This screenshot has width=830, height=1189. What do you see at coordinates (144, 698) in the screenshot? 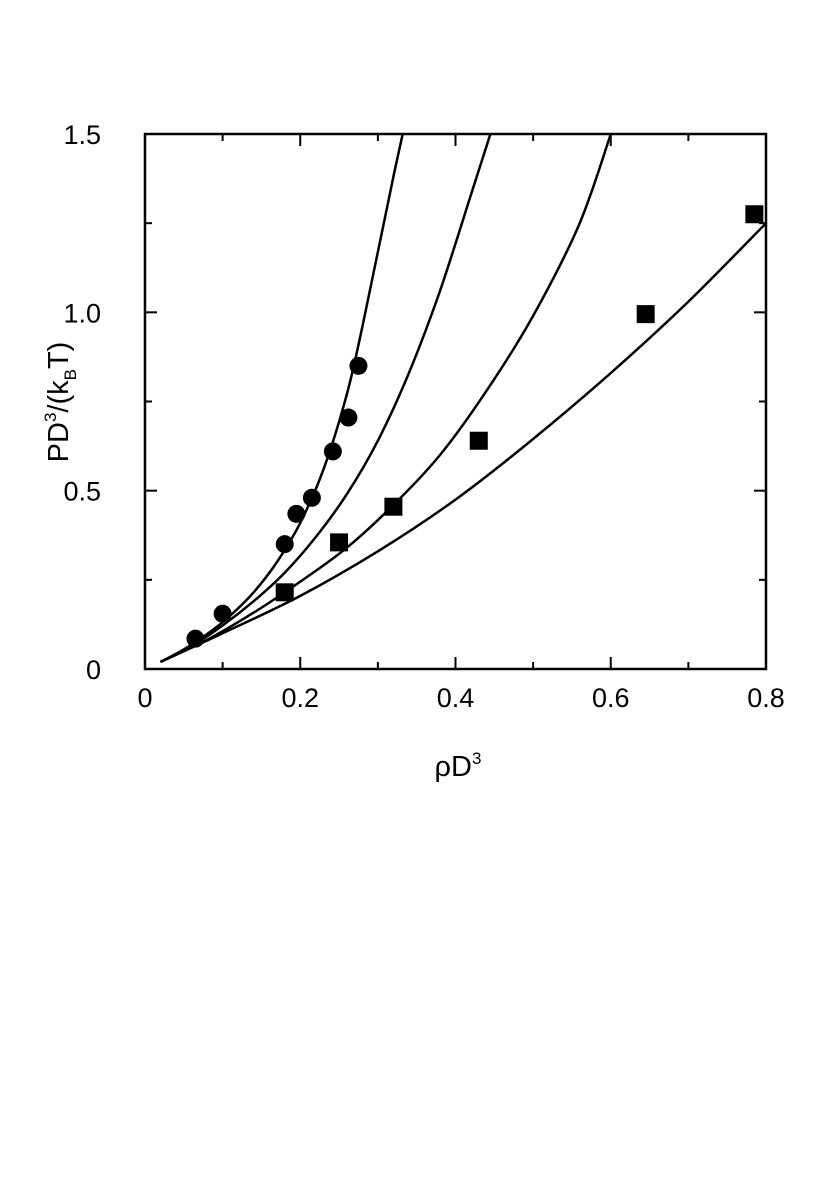
I see `x-tick-label: 0` at bounding box center [144, 698].